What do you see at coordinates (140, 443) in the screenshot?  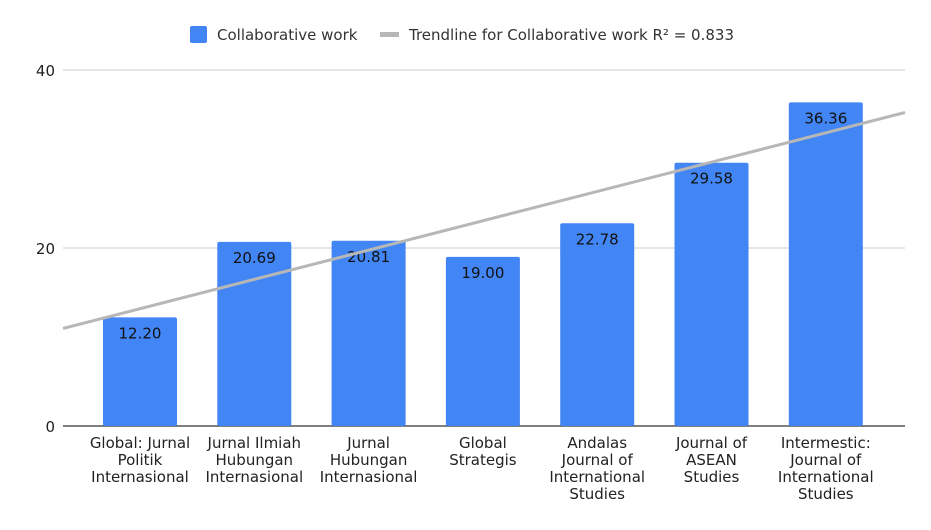 I see `category-label: Global: Jurnal` at bounding box center [140, 443].